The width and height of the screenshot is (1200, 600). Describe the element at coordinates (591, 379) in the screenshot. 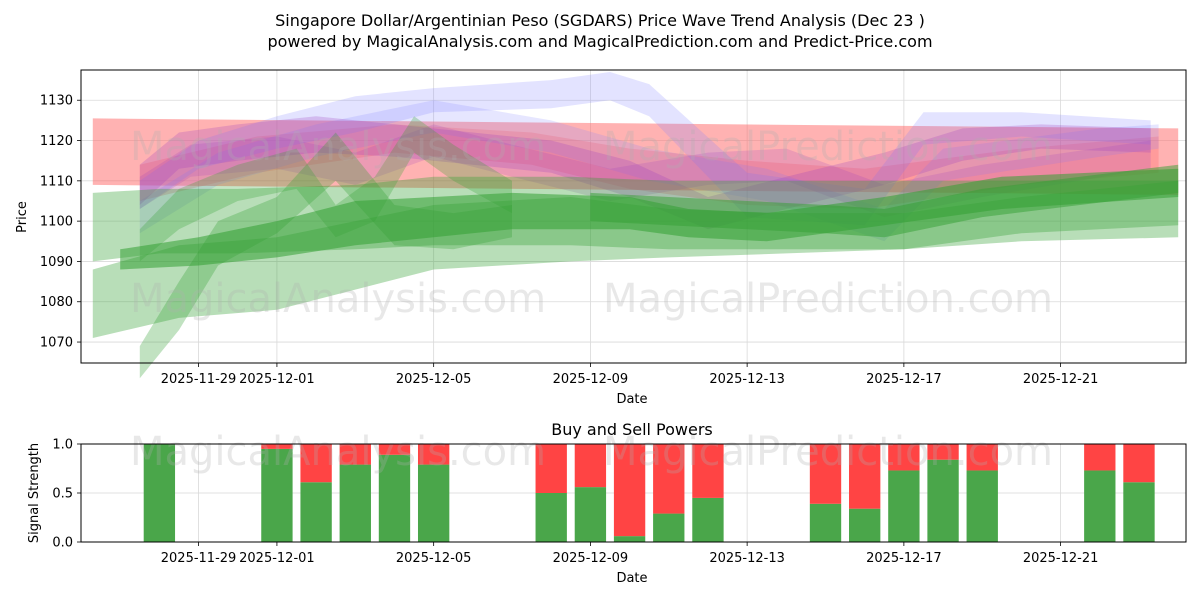

I see `price-x-tick-label: 2025-12-09` at that location.